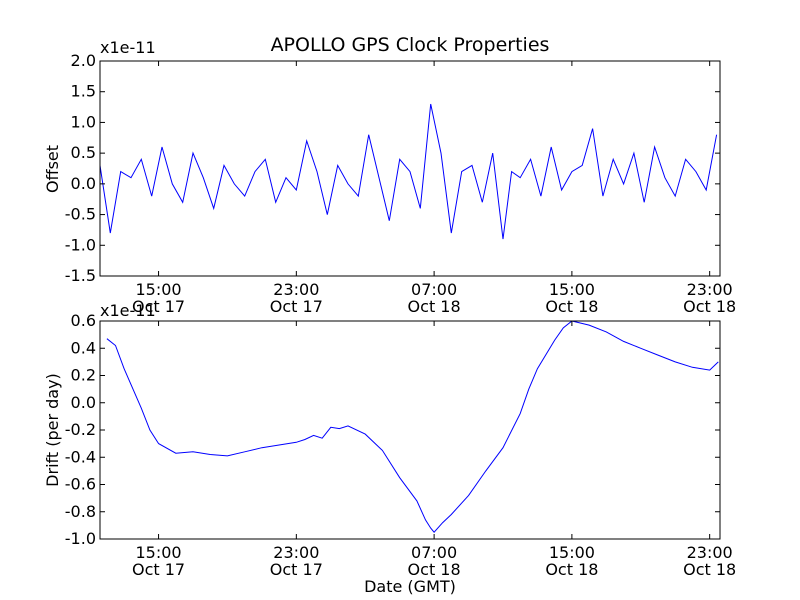 Image resolution: width=800 pixels, height=600 pixels. What do you see at coordinates (80, 275) in the screenshot?
I see `offset-y-tick-label: -1.5` at bounding box center [80, 275].